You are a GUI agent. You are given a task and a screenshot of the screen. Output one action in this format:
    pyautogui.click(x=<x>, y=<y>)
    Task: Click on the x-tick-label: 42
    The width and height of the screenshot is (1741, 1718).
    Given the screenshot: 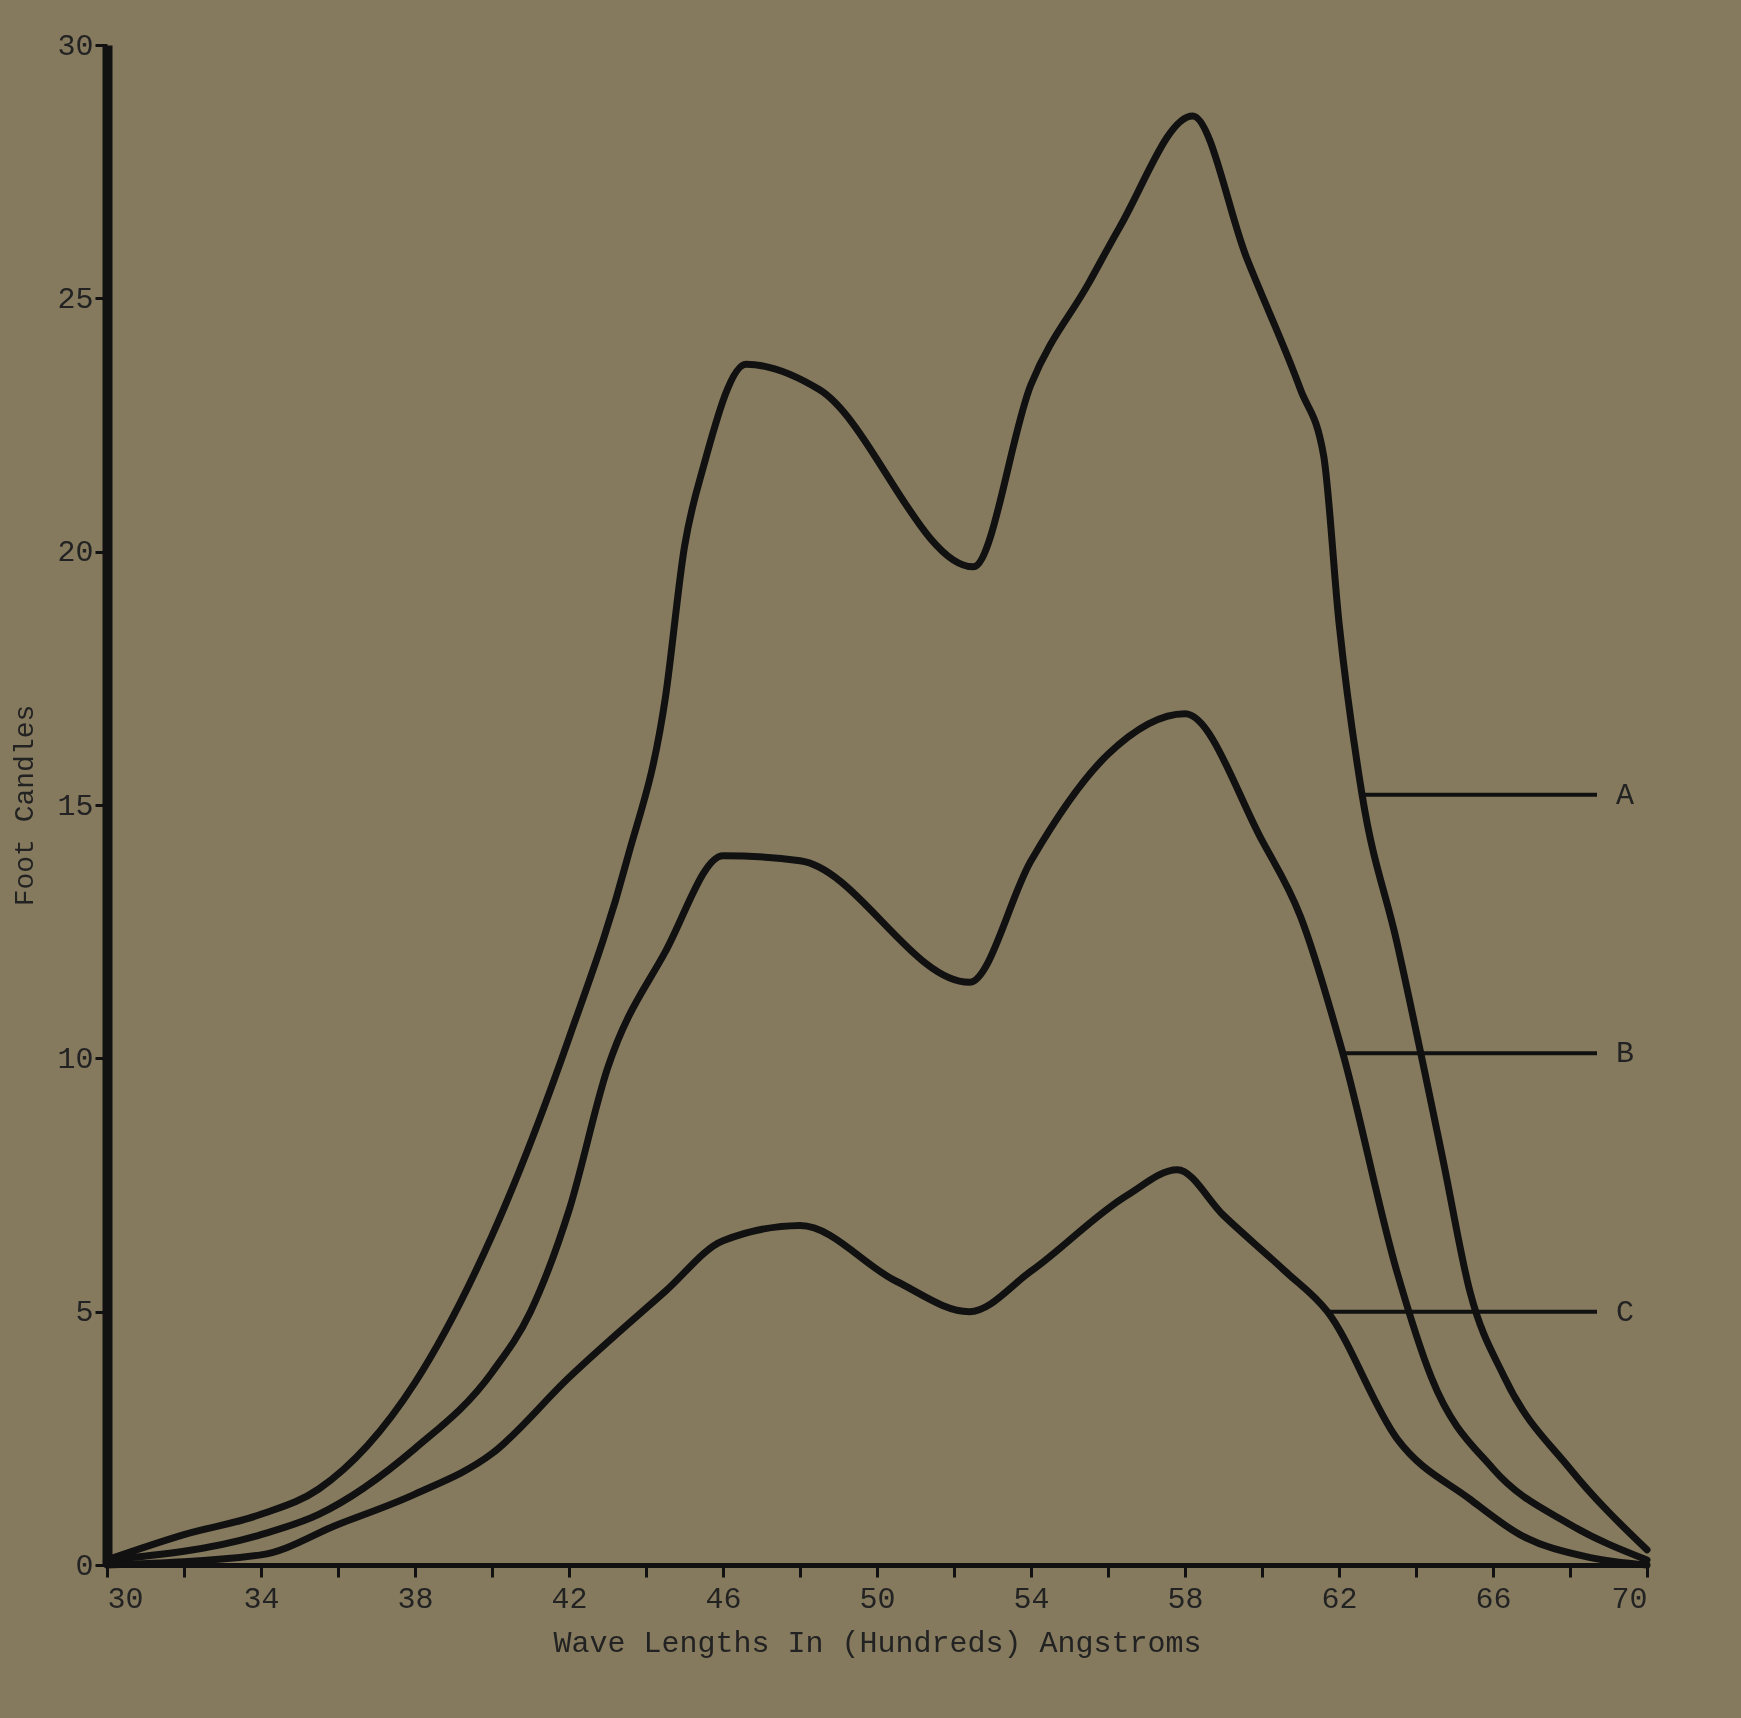 What is the action you would take?
    pyautogui.click(x=569, y=1599)
    